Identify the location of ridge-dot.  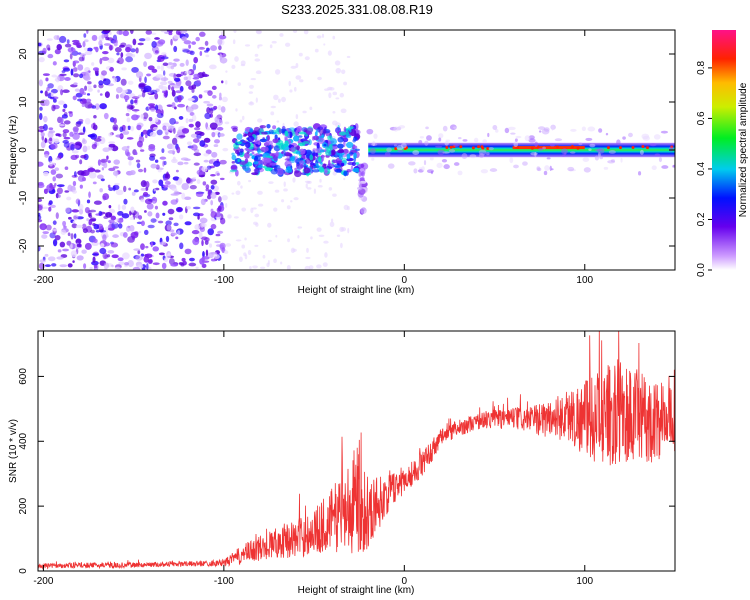
(620, 148).